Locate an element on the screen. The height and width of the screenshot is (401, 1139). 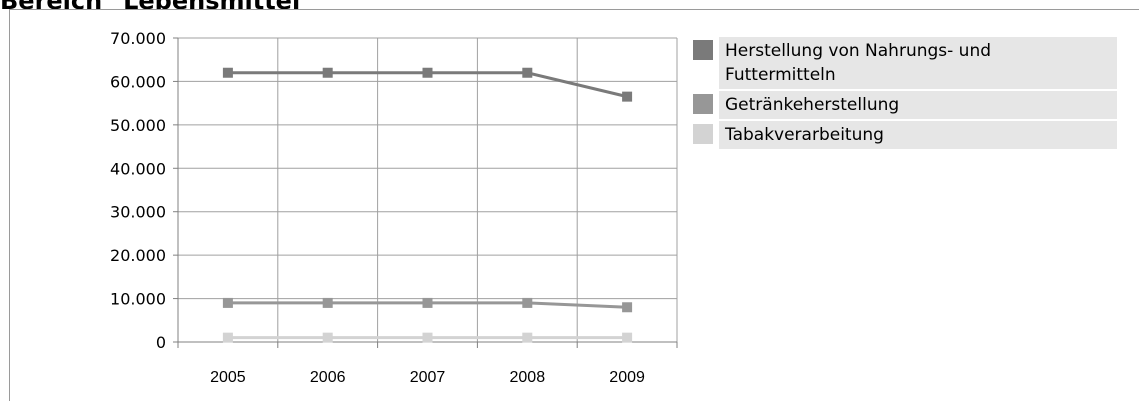
legend-label: Getränkeherstellung is located at coordinates (918, 105).